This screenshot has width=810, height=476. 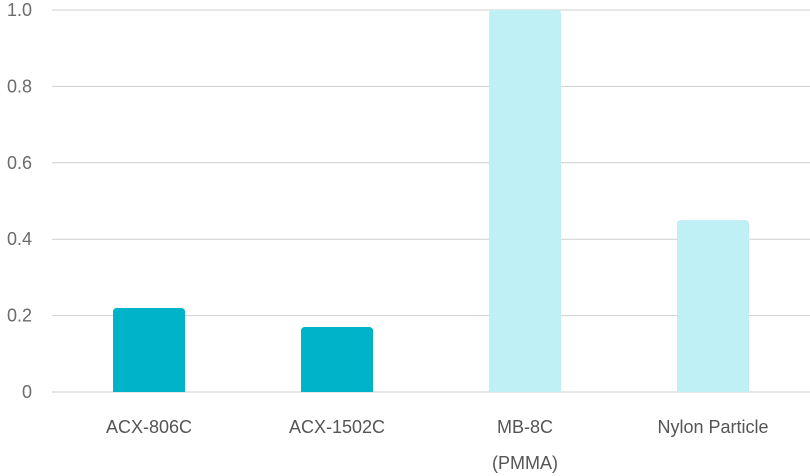 What do you see at coordinates (149, 427) in the screenshot?
I see `x-category-label: ACX-806C` at bounding box center [149, 427].